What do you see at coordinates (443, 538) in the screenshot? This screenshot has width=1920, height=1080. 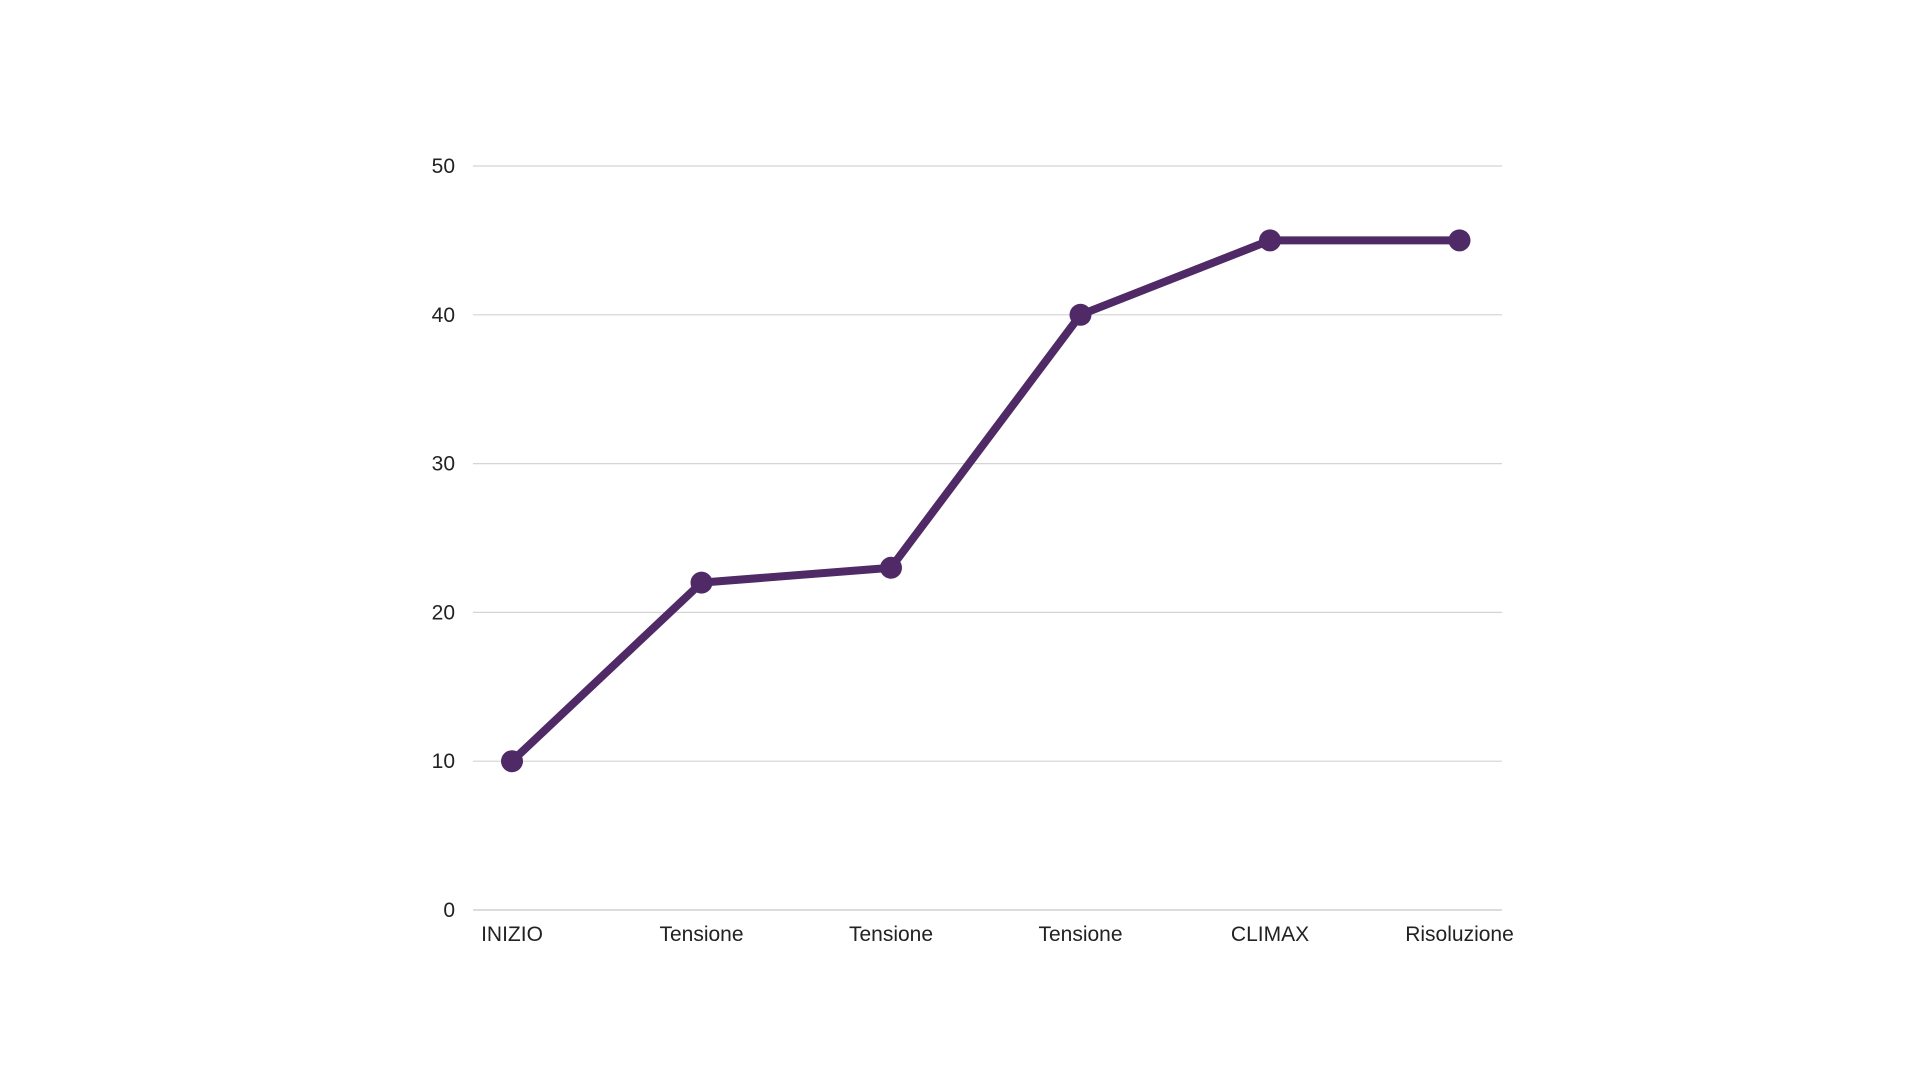 I see `y-axis-tick-labels: 0 10 20 30 40 50` at bounding box center [443, 538].